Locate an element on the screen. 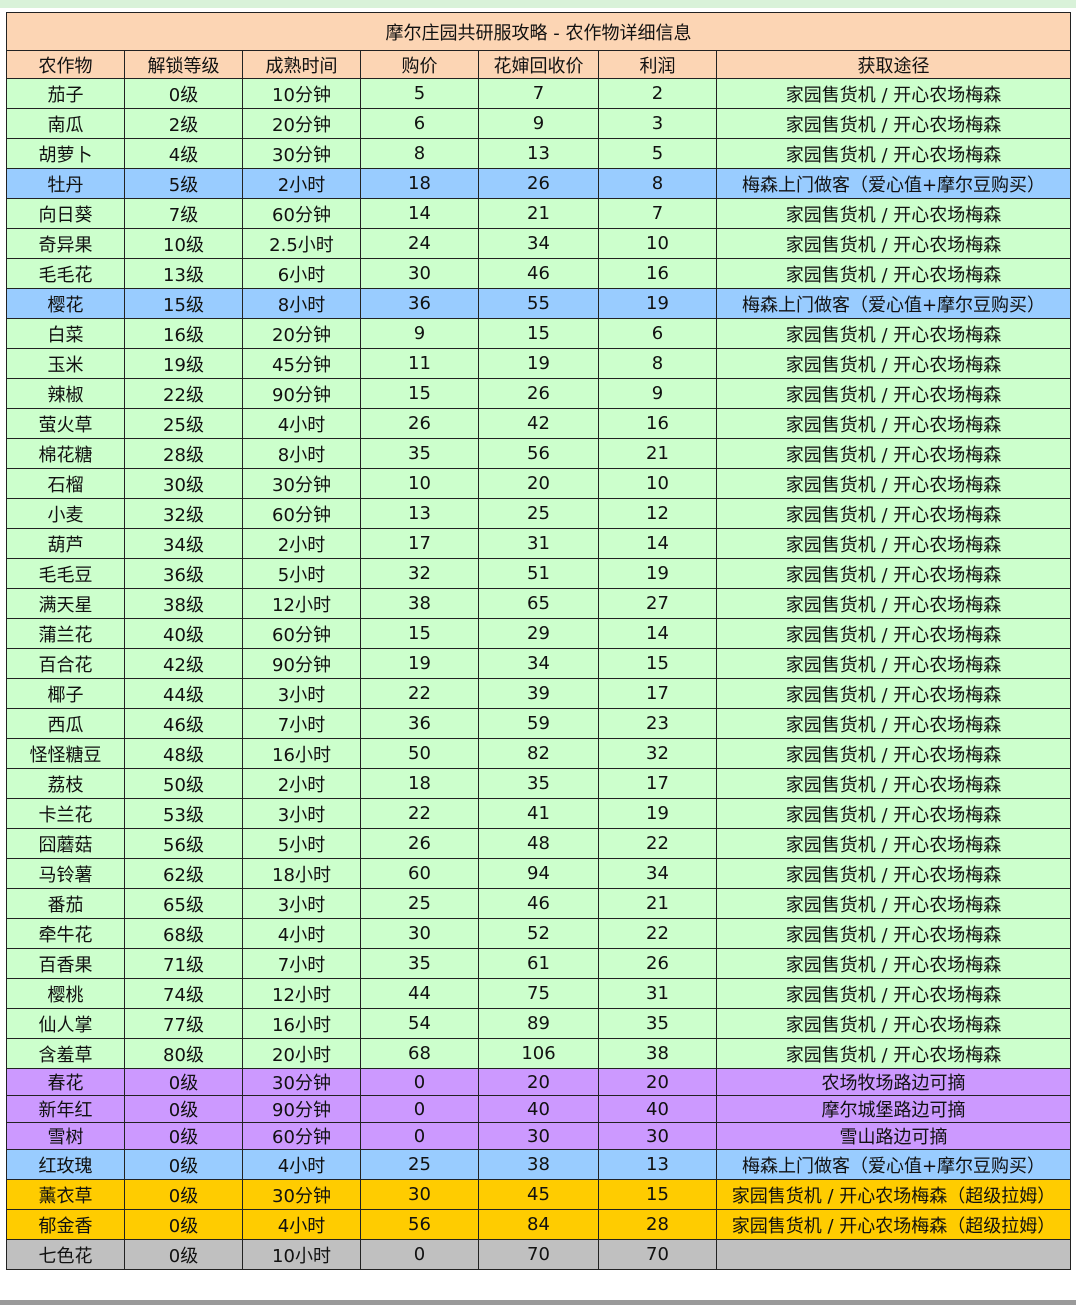  cell-unlock-level: 74级 is located at coordinates (183, 993).